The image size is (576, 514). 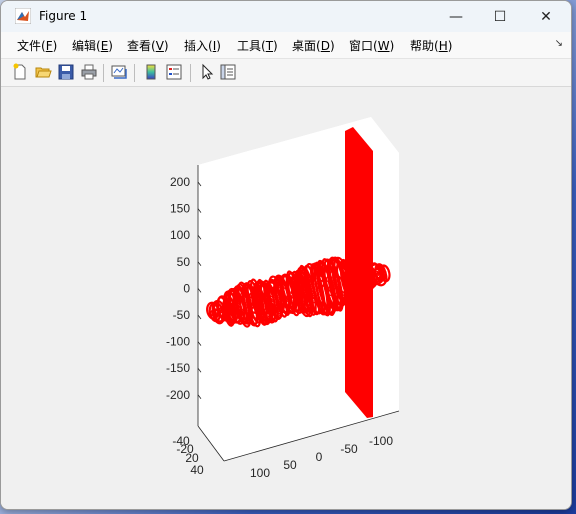 What do you see at coordinates (558, 43) in the screenshot?
I see `menu-overflow-icon: ↘` at bounding box center [558, 43].